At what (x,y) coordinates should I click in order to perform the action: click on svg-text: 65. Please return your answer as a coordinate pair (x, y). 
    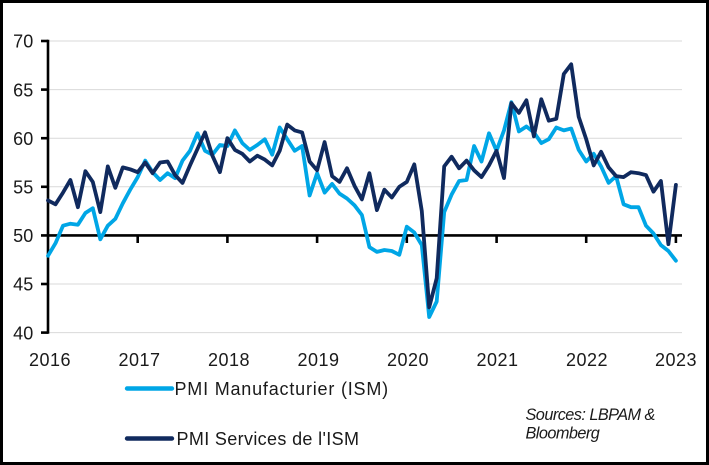
    Looking at the image, I should click on (23, 90).